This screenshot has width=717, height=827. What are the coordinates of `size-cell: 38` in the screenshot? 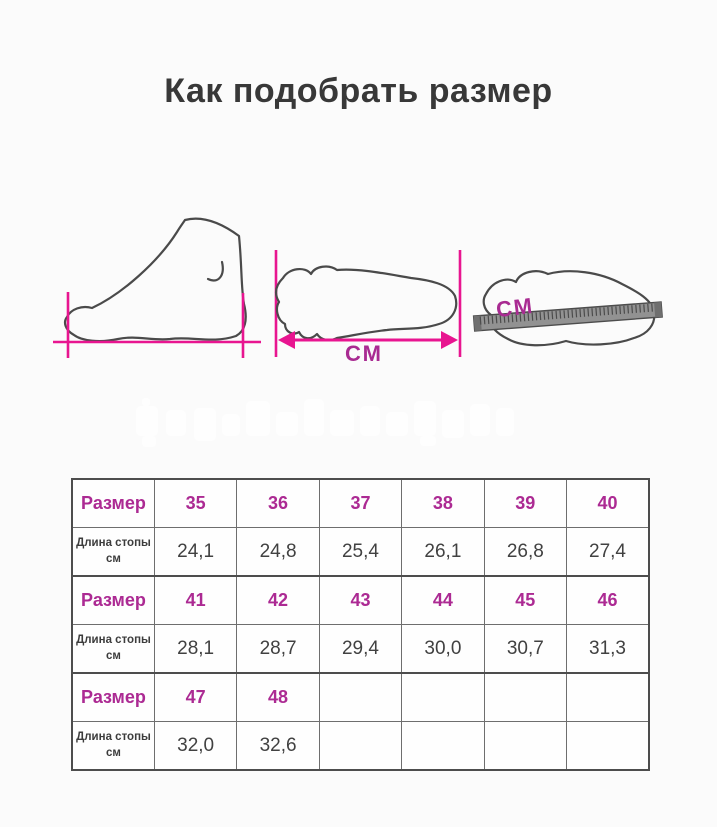 It's located at (443, 503).